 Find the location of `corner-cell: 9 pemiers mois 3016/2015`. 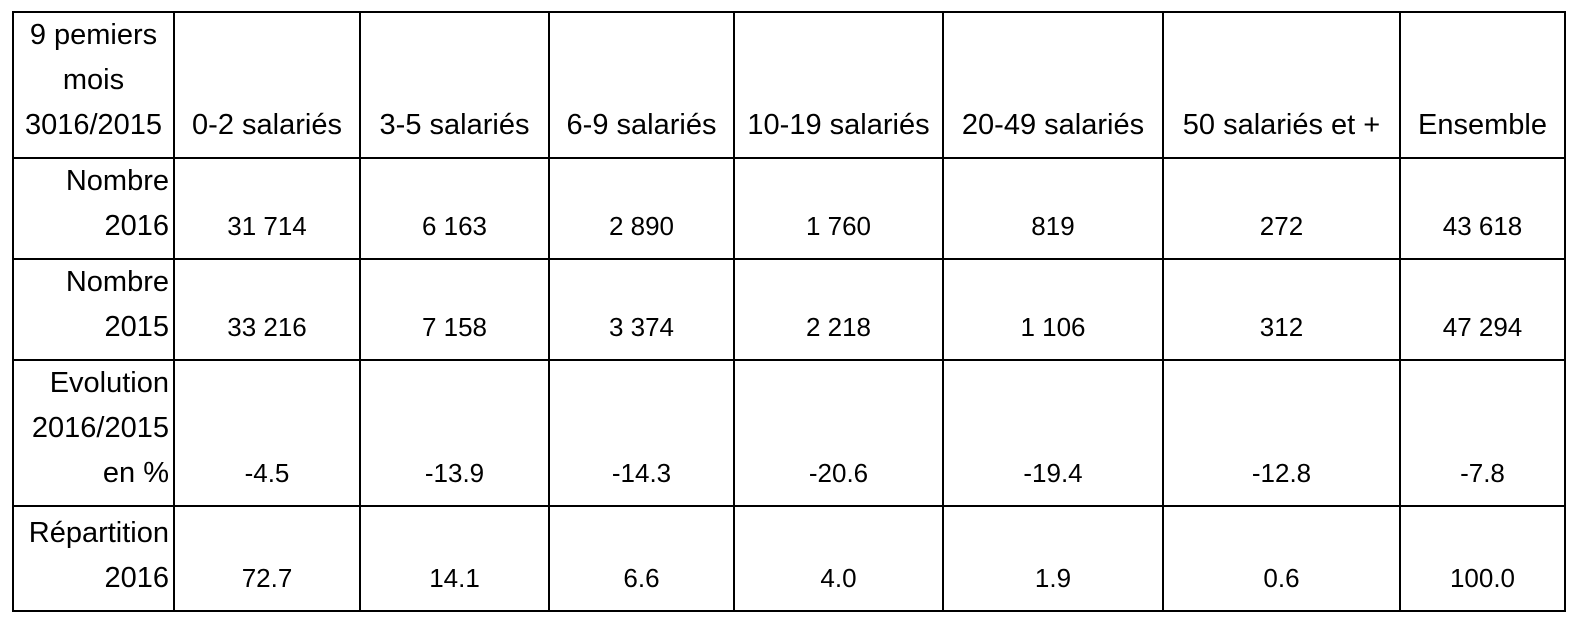

corner-cell: 9 pemiers mois 3016/2015 is located at coordinates (93, 85).